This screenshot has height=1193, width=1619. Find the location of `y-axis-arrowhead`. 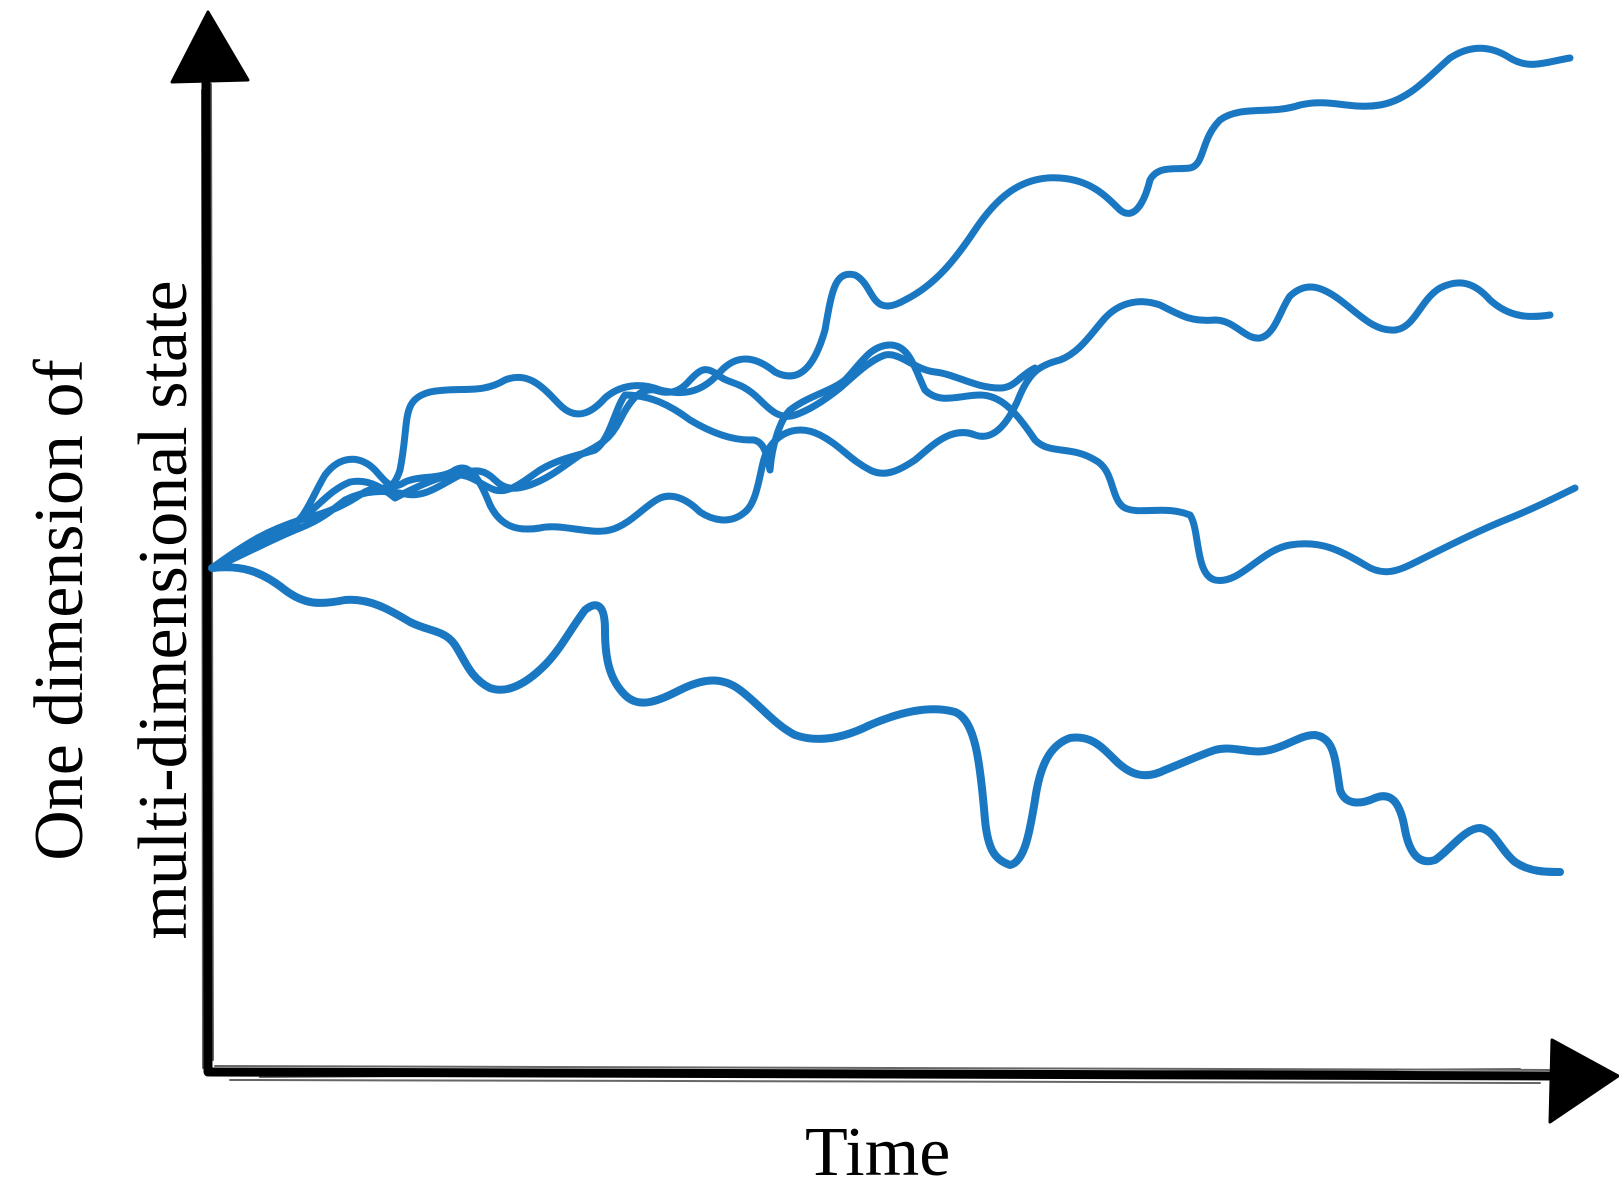

y-axis-arrowhead is located at coordinates (210, 47).